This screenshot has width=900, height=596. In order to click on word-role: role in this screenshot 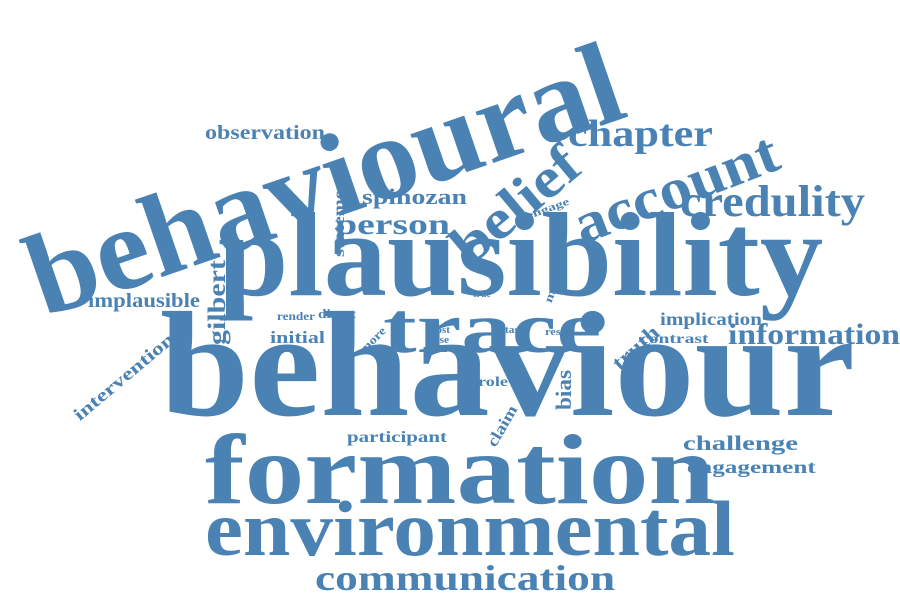, I will do `click(493, 382)`.